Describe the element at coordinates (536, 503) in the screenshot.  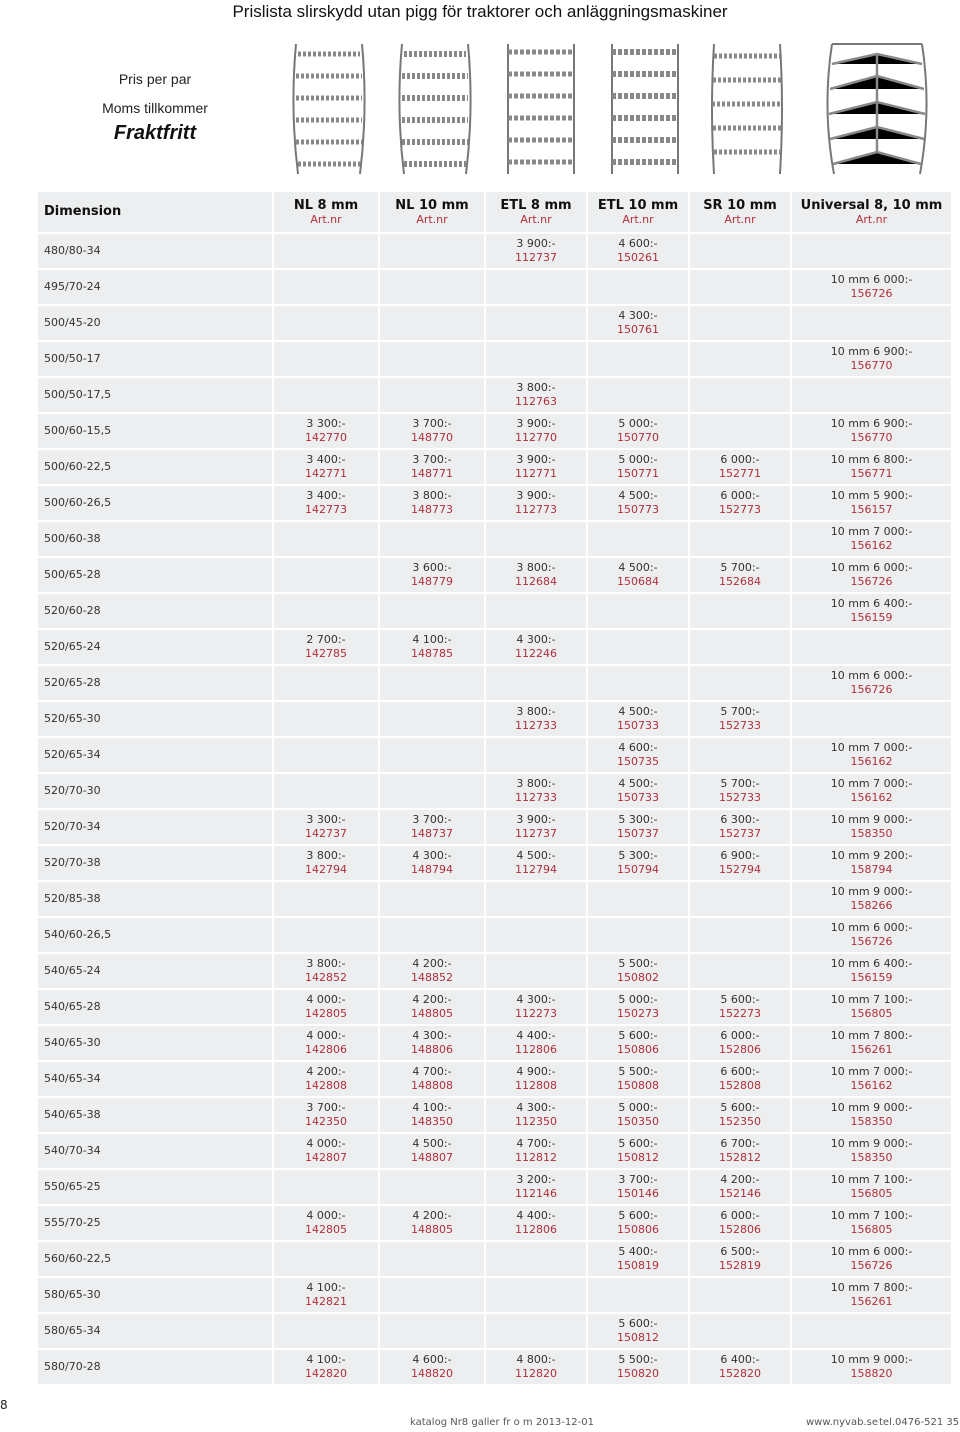
I see `price-cell: 3 900:- 112773` at that location.